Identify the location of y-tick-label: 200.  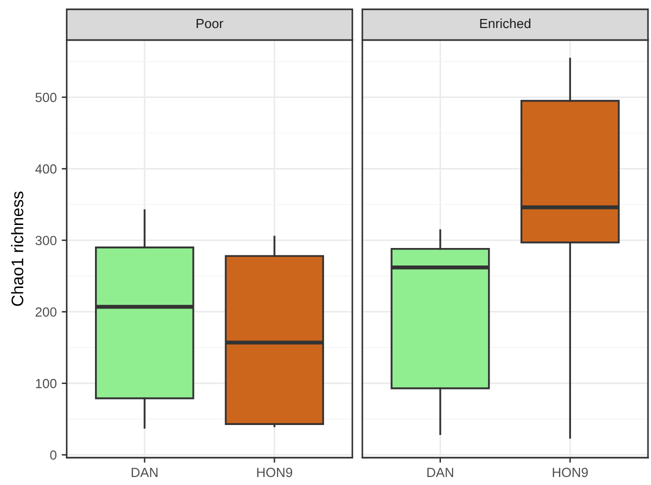
(46, 312).